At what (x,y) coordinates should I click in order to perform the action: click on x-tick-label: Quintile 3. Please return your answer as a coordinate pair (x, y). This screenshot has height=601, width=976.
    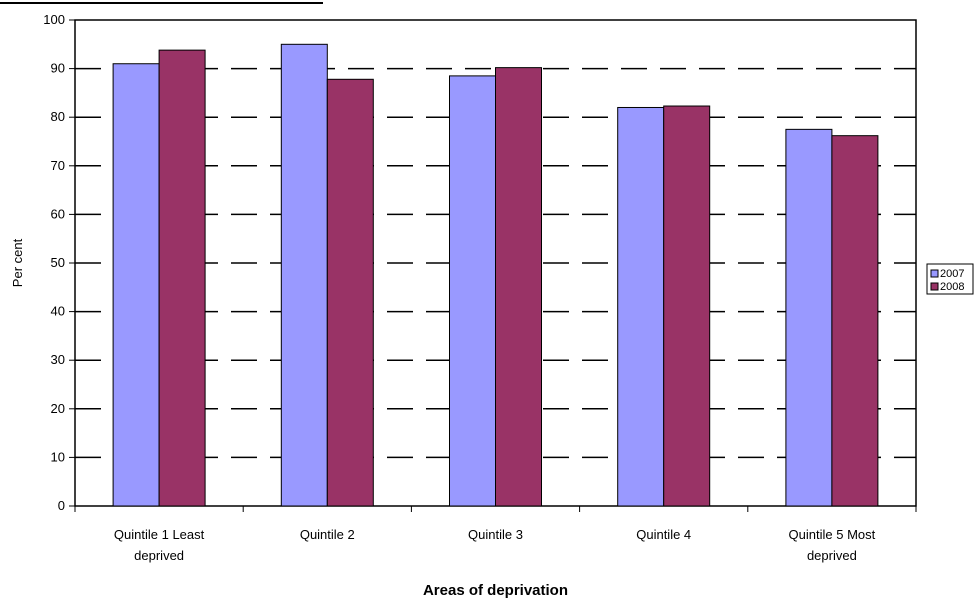
    Looking at the image, I should click on (495, 534).